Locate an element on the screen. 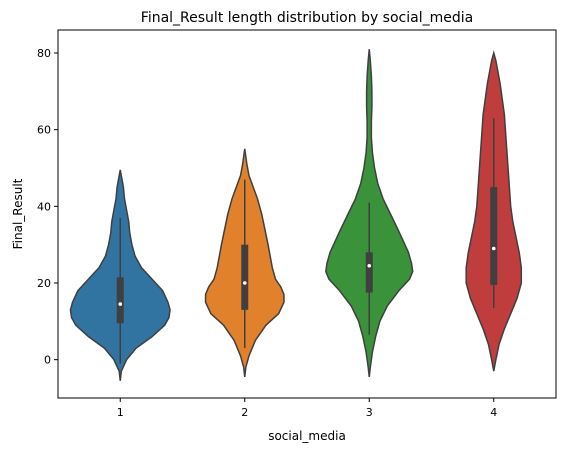 The image size is (563, 453). y-tick-label: 40 is located at coordinates (44, 206).